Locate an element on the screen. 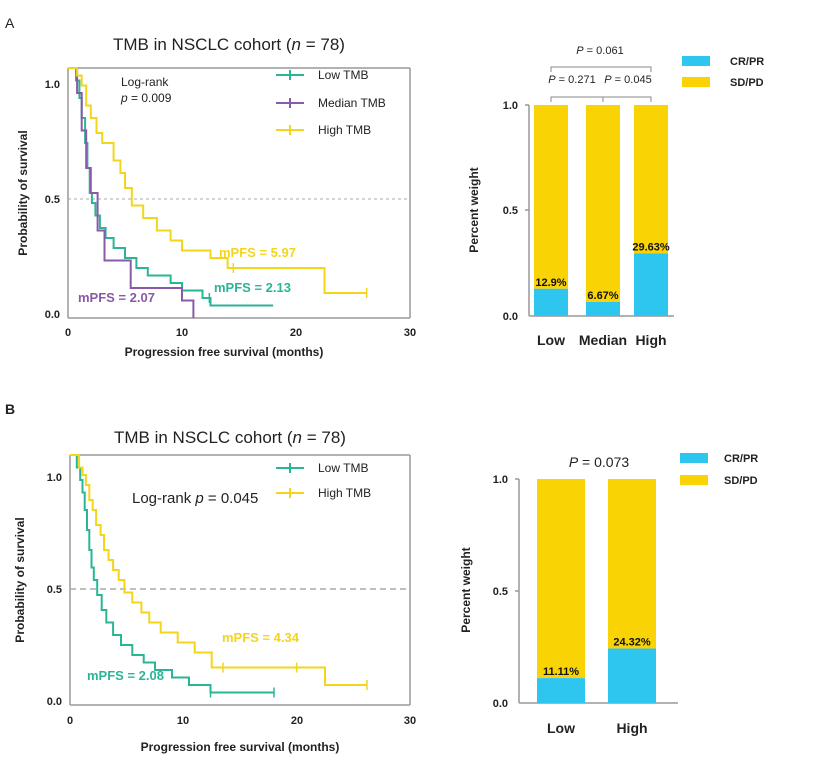 The image size is (823, 782). bar-a-legend-cr-swatch is located at coordinates (696, 61).